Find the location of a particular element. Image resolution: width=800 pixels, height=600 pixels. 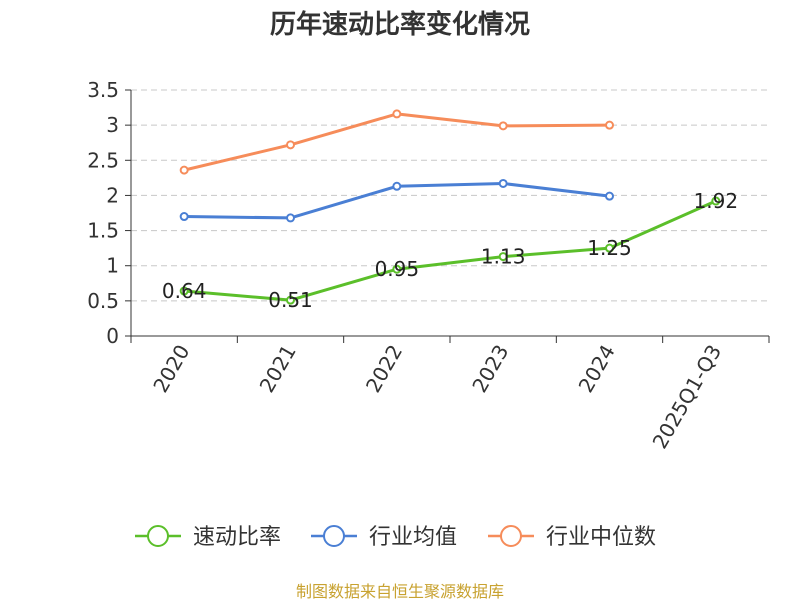

data-label: 0.64 is located at coordinates (184, 291).